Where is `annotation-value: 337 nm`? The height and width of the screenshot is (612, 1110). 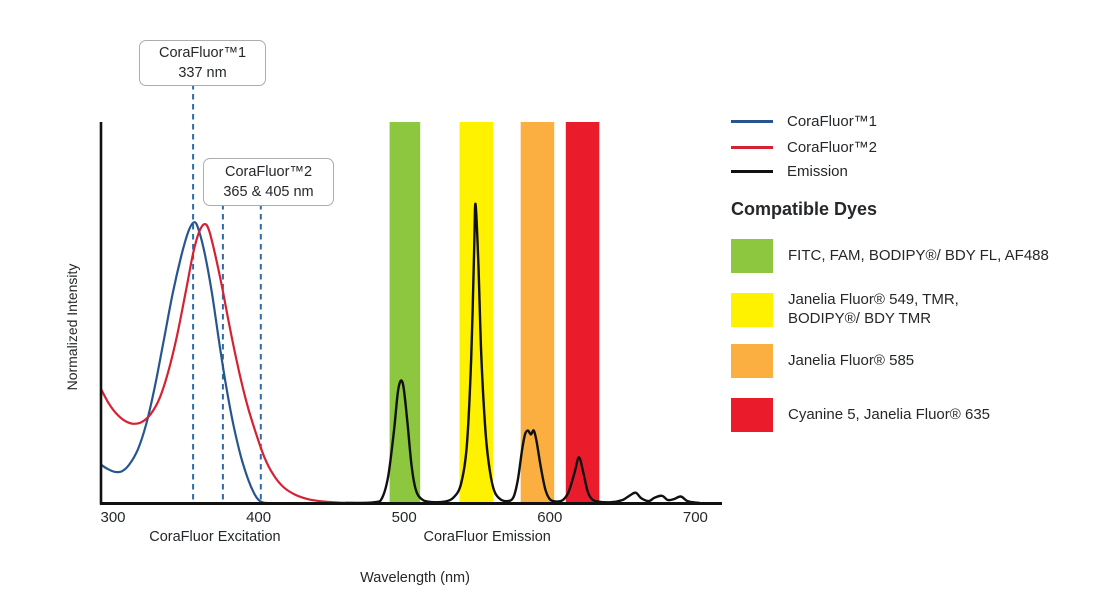 annotation-value: 337 nm is located at coordinates (202, 73).